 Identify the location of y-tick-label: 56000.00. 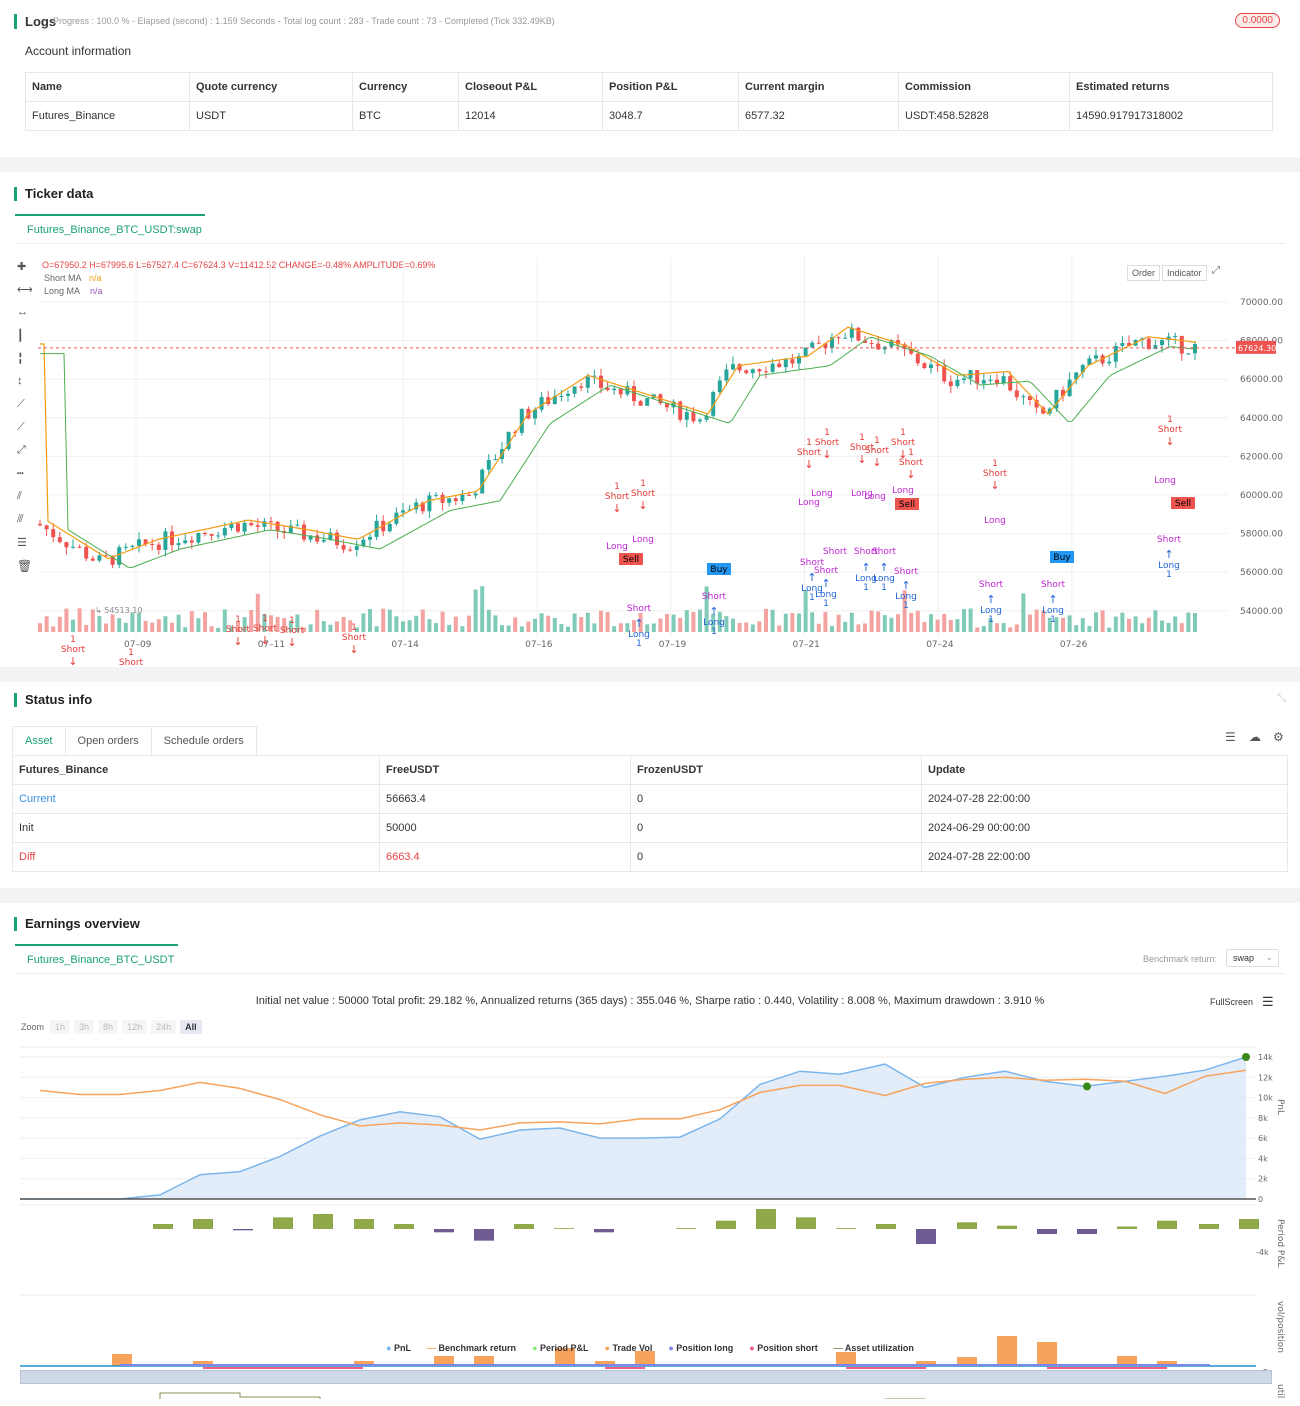
(1261, 573).